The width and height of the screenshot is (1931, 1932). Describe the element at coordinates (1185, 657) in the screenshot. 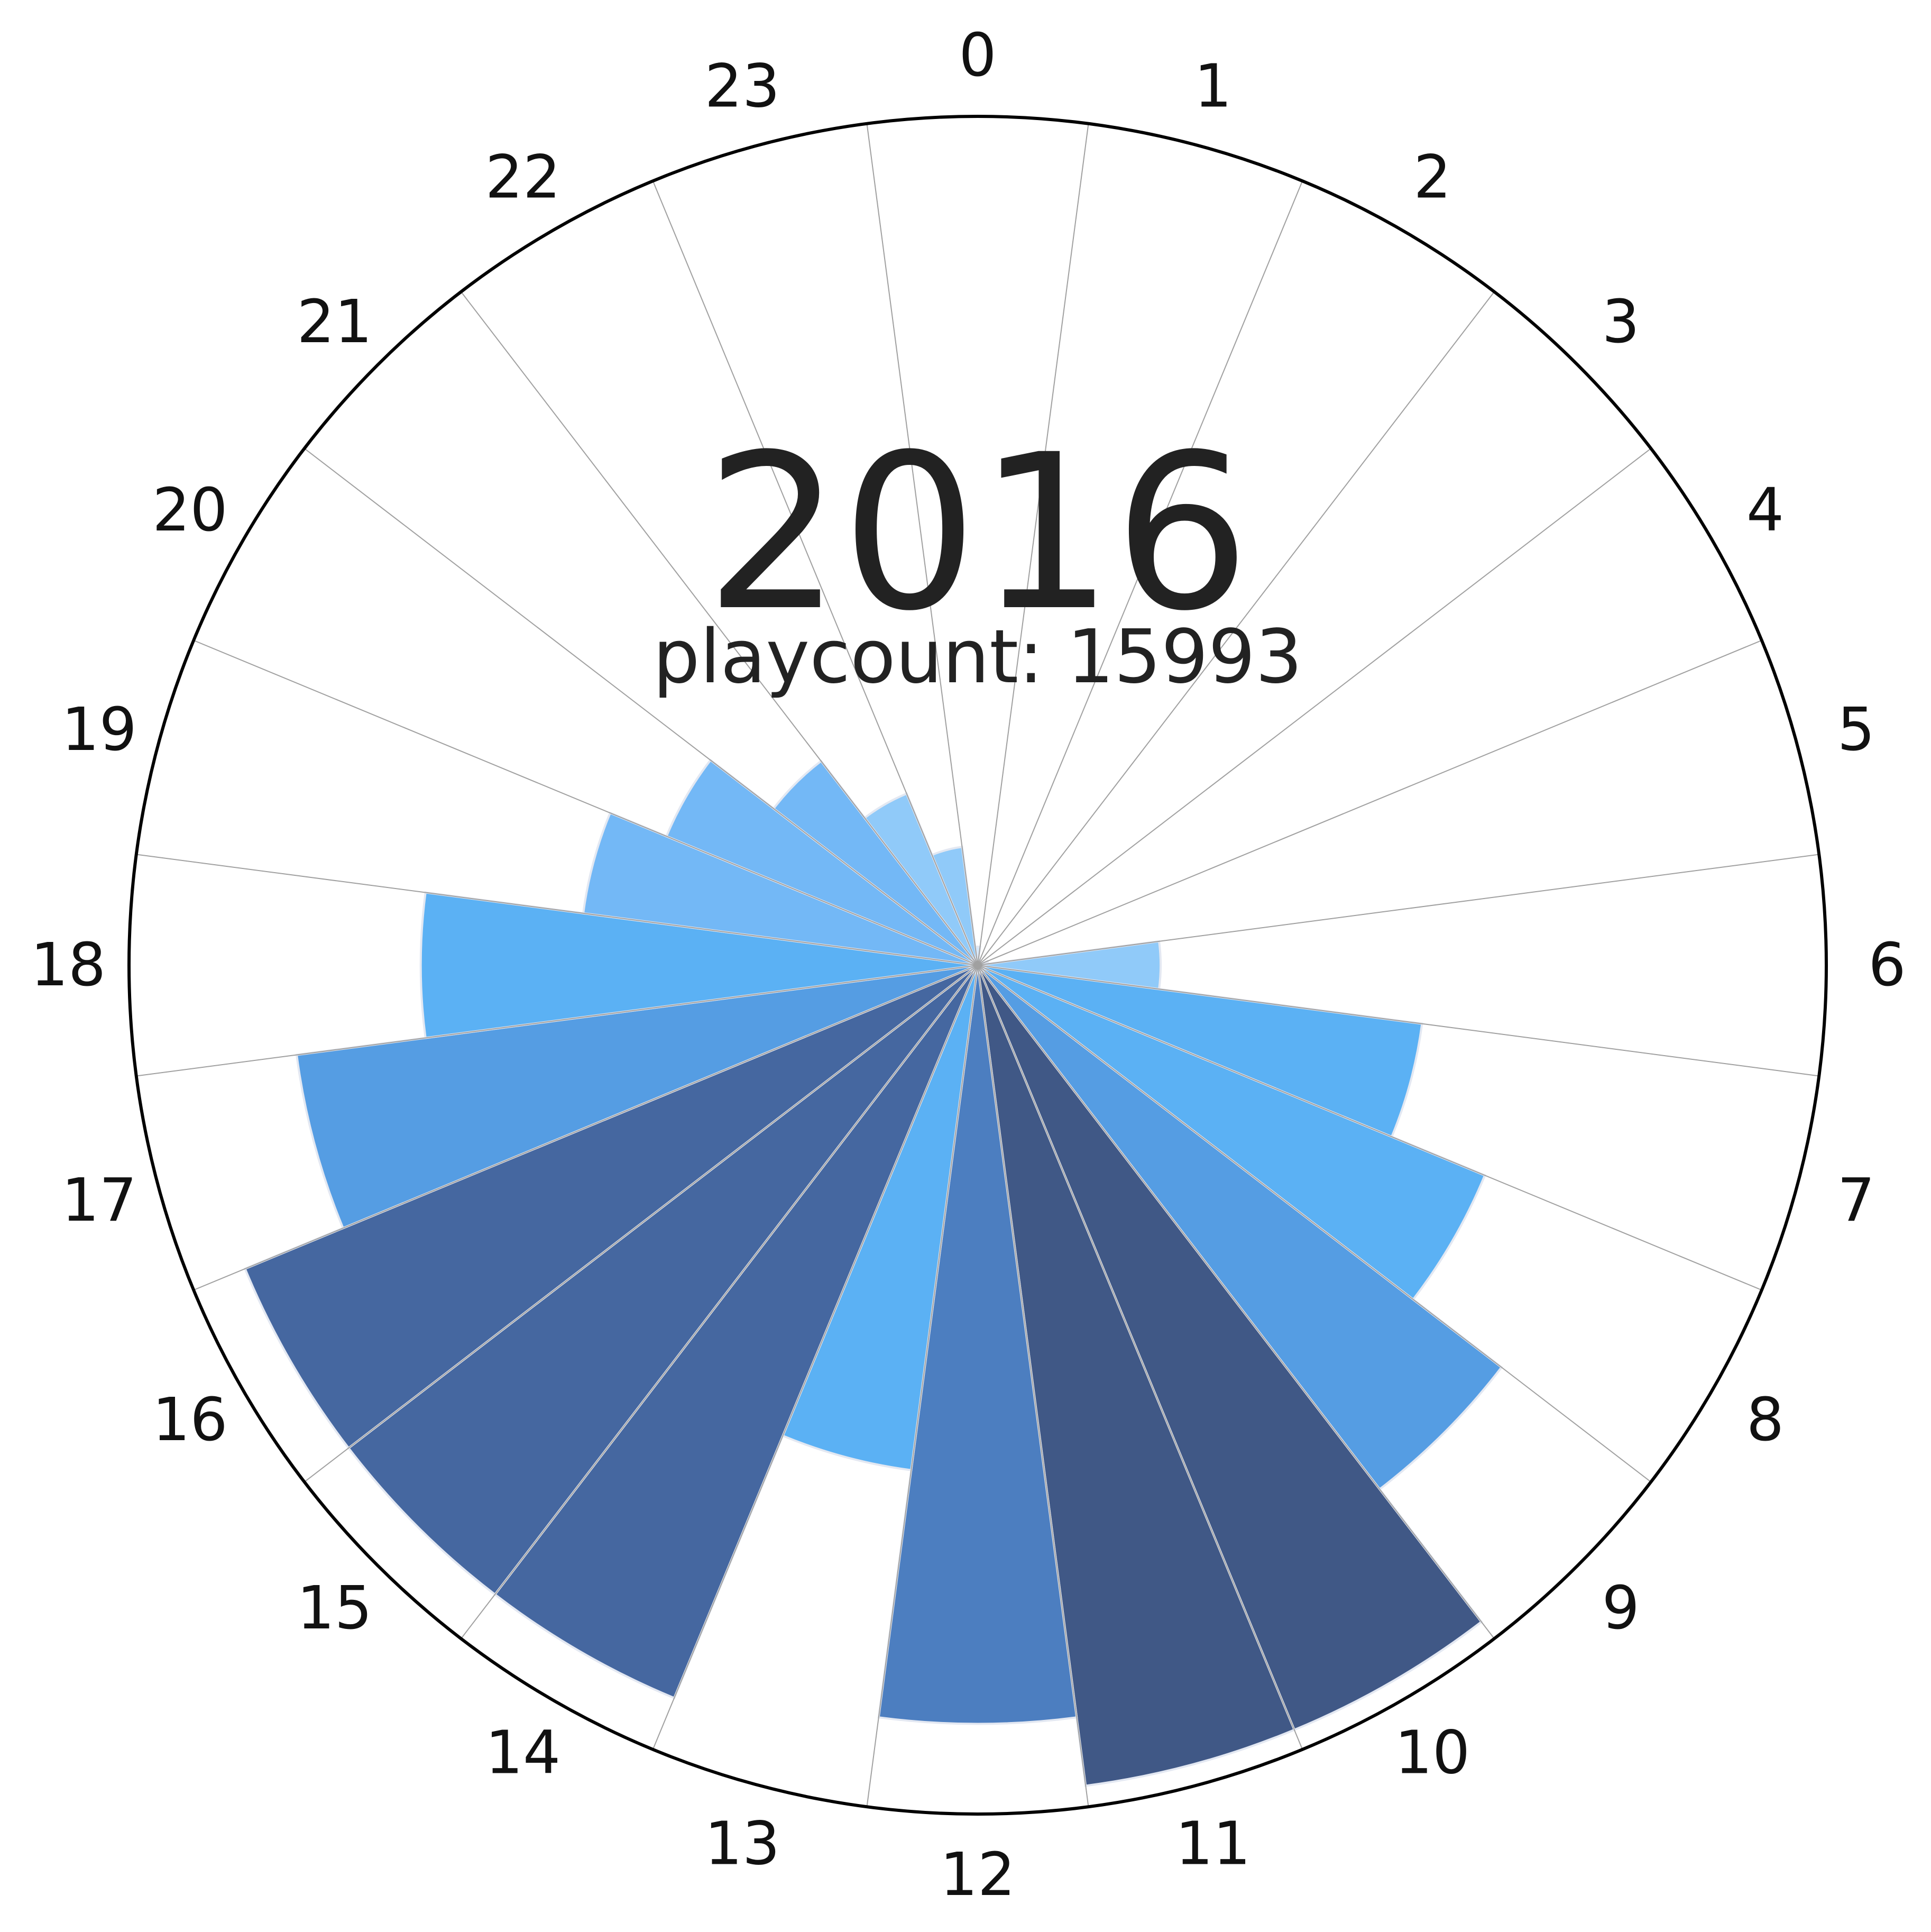

I see `subtitle-value: 15993` at that location.